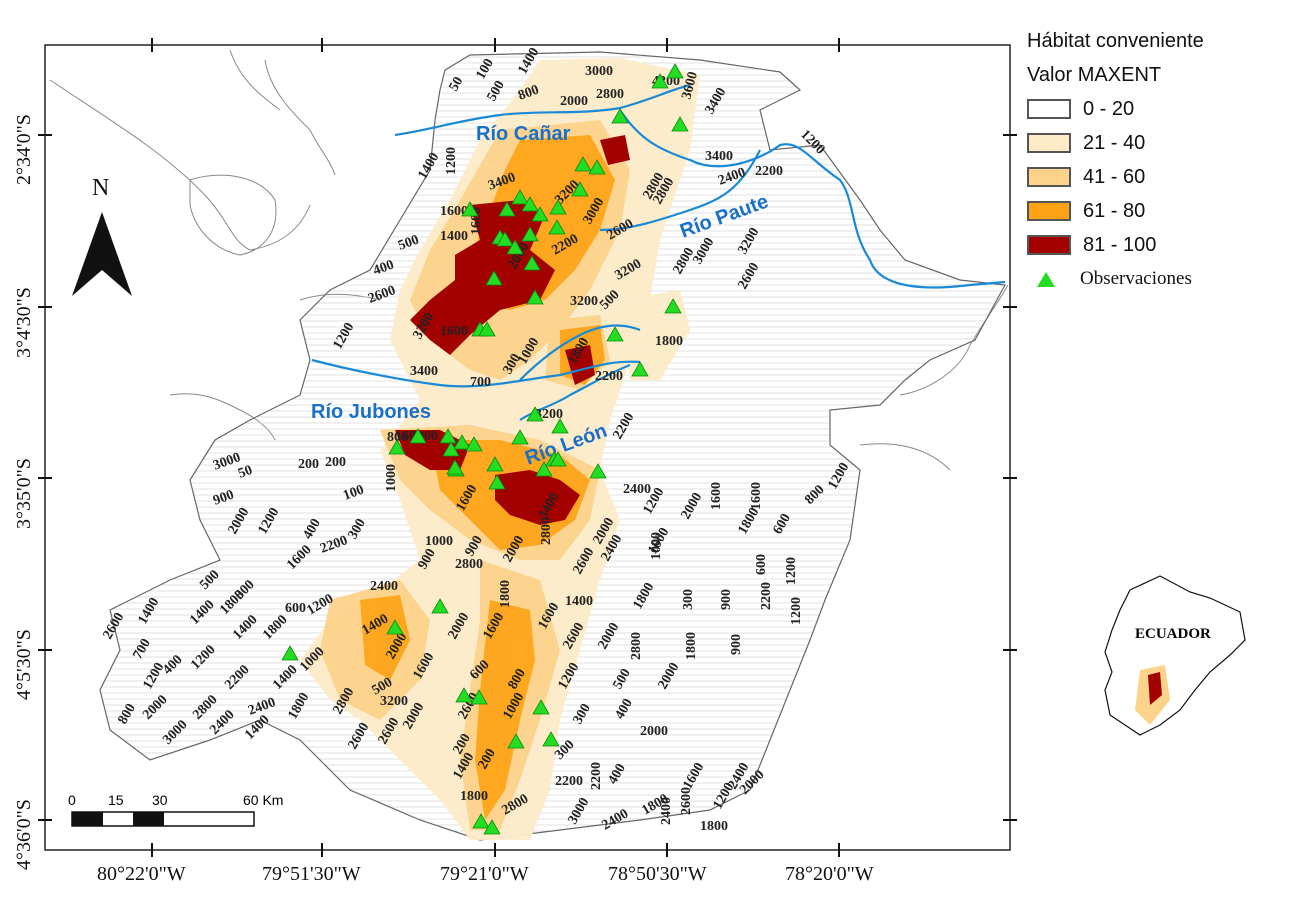 The width and height of the screenshot is (1300, 915). I want to click on river-jubones-north, so click(580, 352).